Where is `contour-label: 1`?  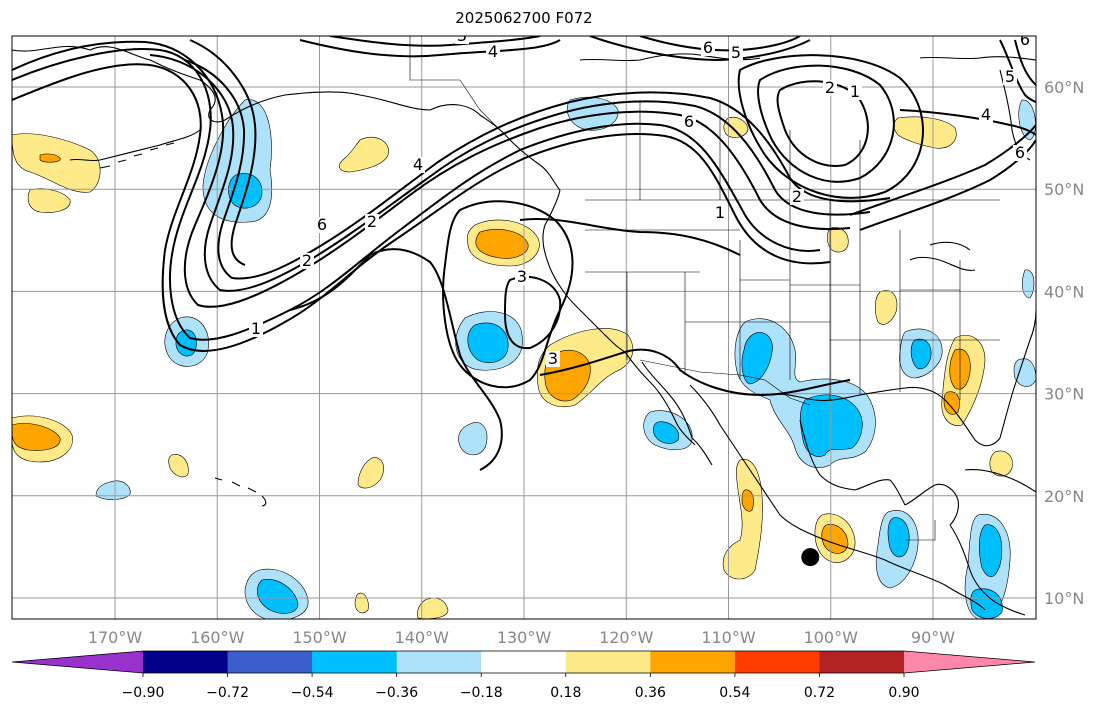
contour-label: 1 is located at coordinates (855, 91).